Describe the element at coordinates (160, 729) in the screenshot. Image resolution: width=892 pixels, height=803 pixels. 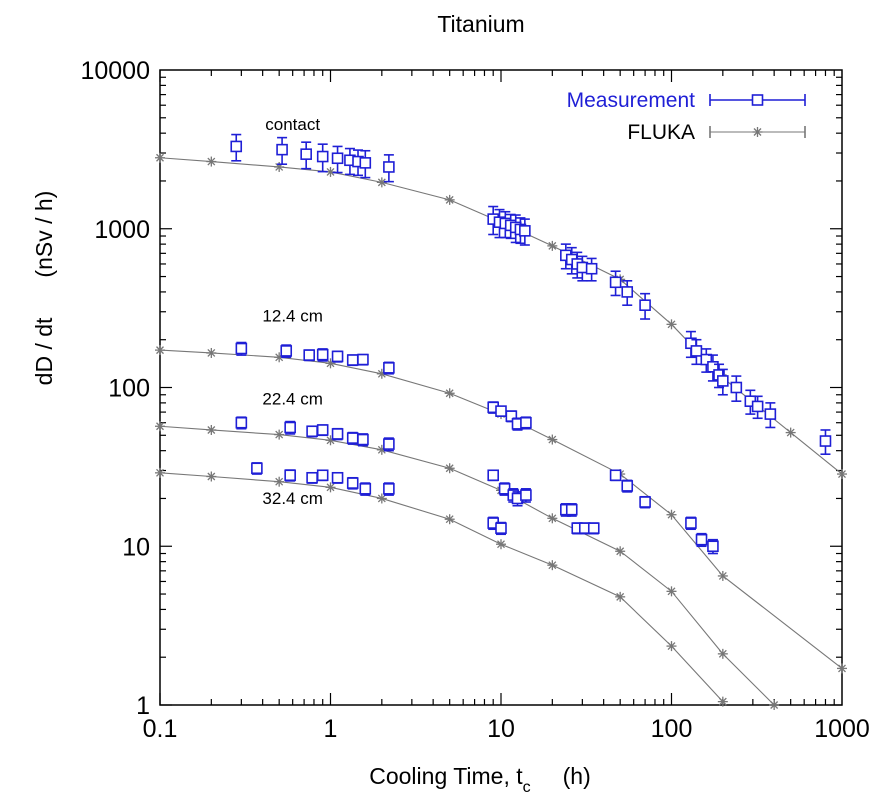
I see `x-tick-label: 0.1` at that location.